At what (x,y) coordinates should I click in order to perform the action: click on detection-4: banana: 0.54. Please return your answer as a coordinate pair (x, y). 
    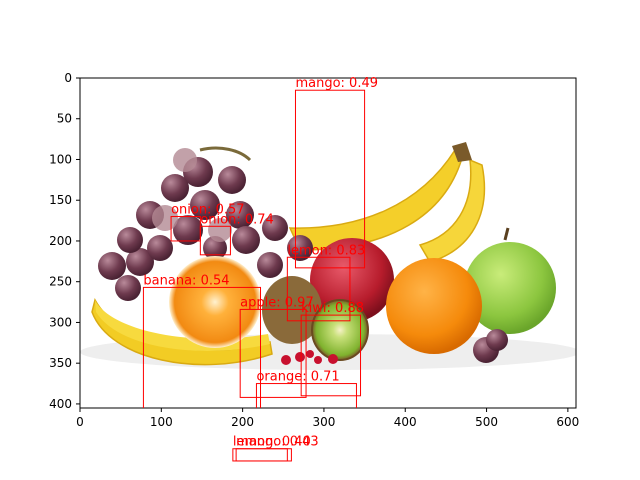
    Looking at the image, I should click on (202, 340).